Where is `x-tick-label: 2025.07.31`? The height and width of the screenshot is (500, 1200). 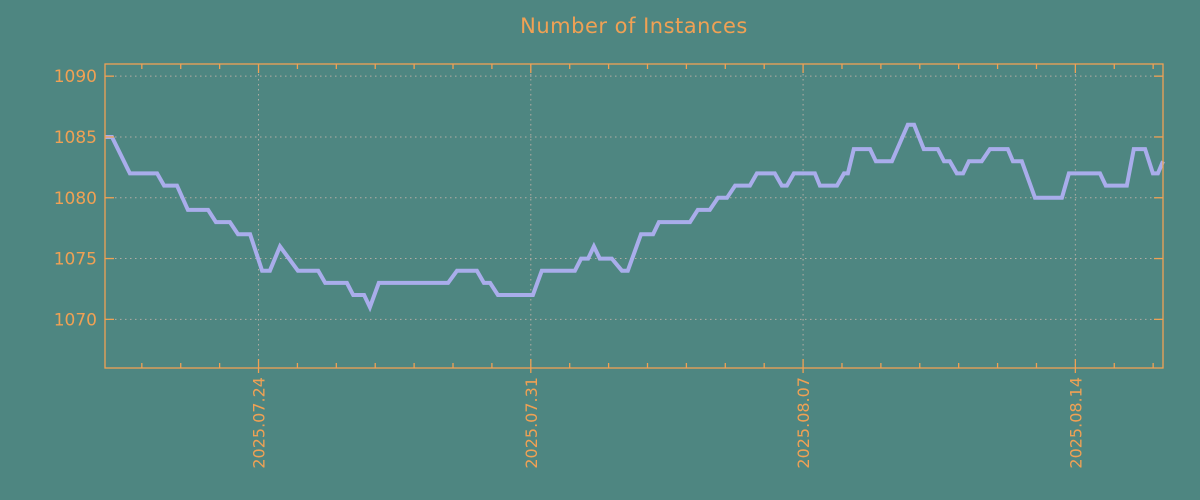
x-tick-label: 2025.07.31 is located at coordinates (531, 423).